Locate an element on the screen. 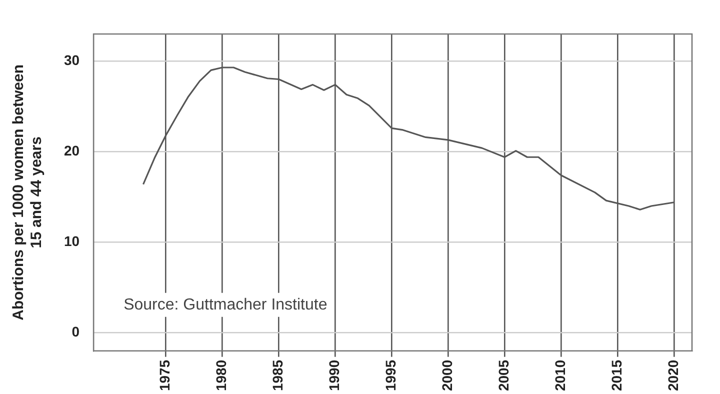 This screenshot has width=720, height=394. annotation: Source: Guttmacher Institute is located at coordinates (226, 305).